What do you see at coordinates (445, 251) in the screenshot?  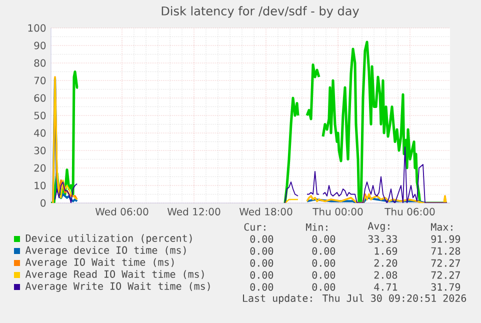 I see `text: 71.28` at bounding box center [445, 251].